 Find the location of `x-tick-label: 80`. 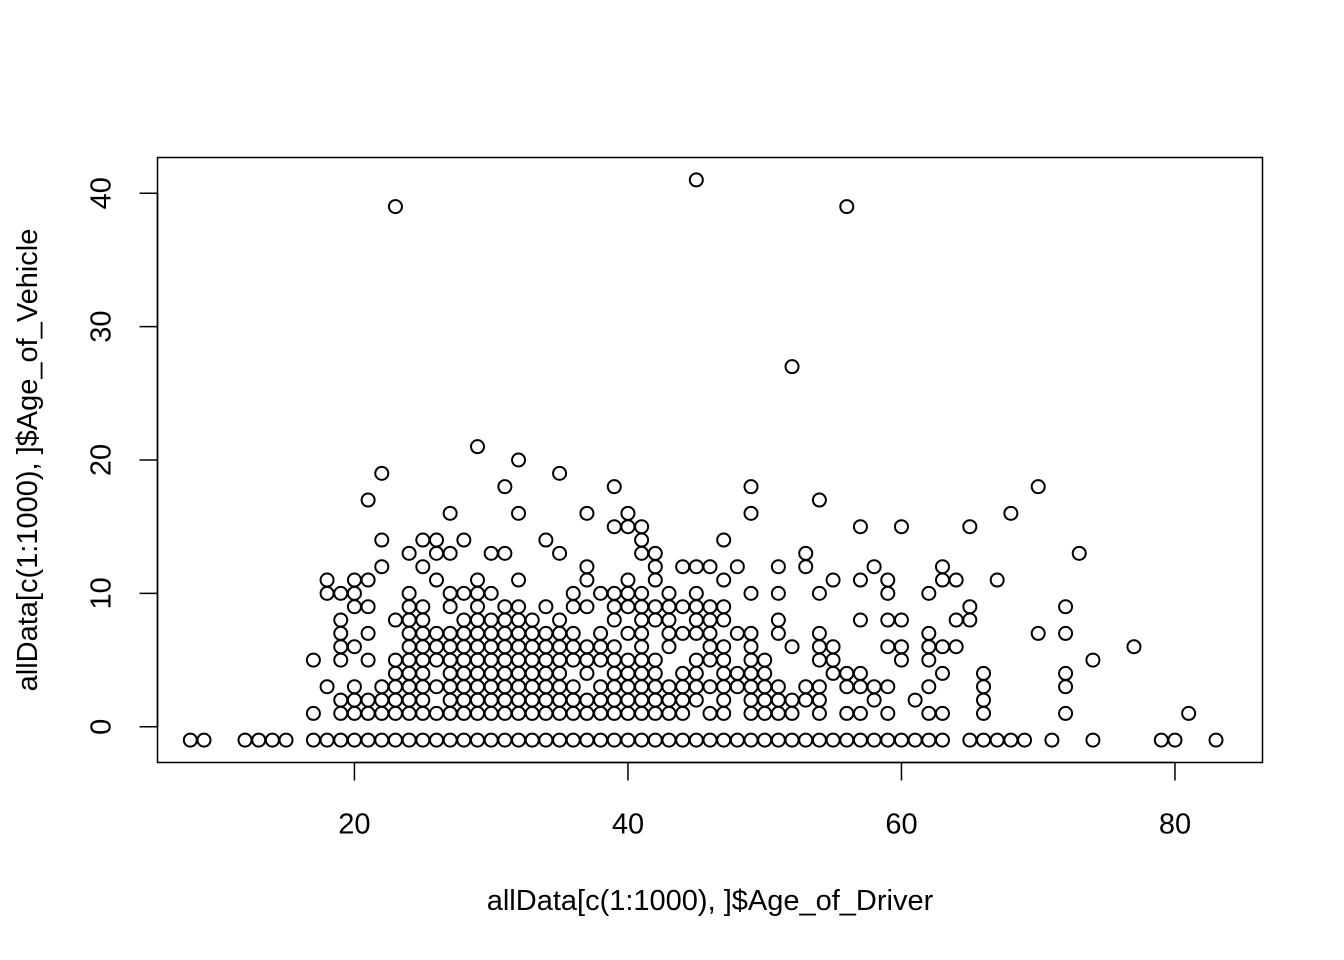

x-tick-label: 80 is located at coordinates (1175, 825).